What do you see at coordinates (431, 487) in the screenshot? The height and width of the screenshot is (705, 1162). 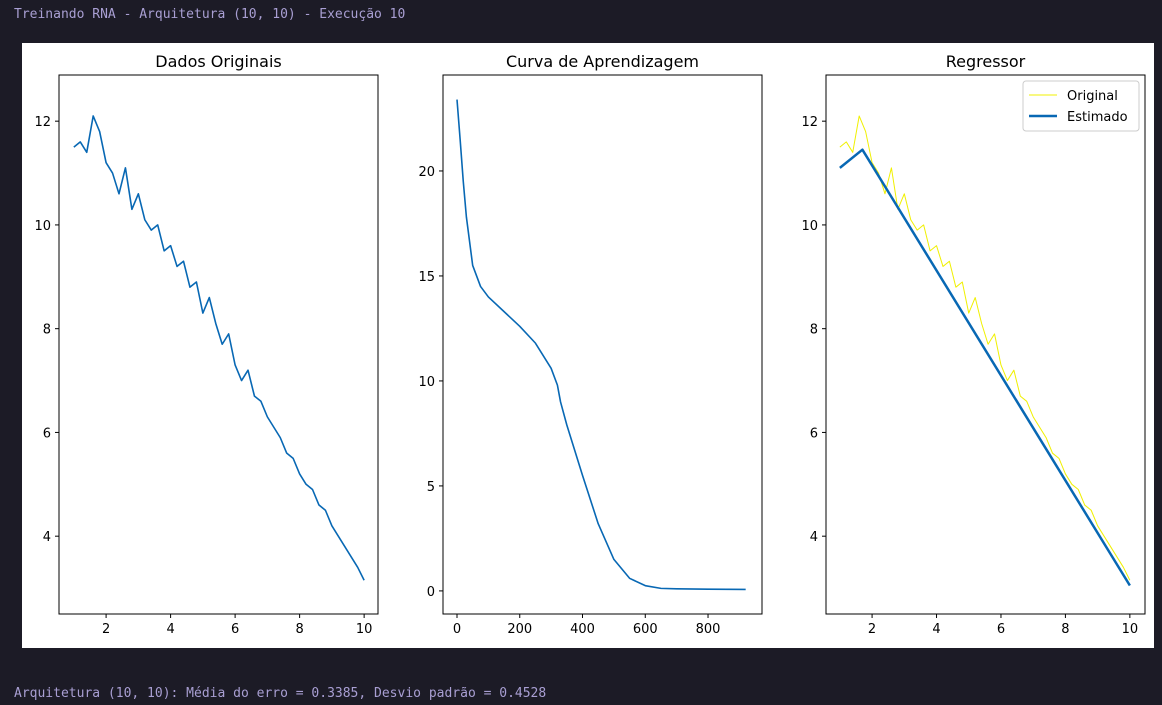 I see `y-tick-label: 5` at bounding box center [431, 487].